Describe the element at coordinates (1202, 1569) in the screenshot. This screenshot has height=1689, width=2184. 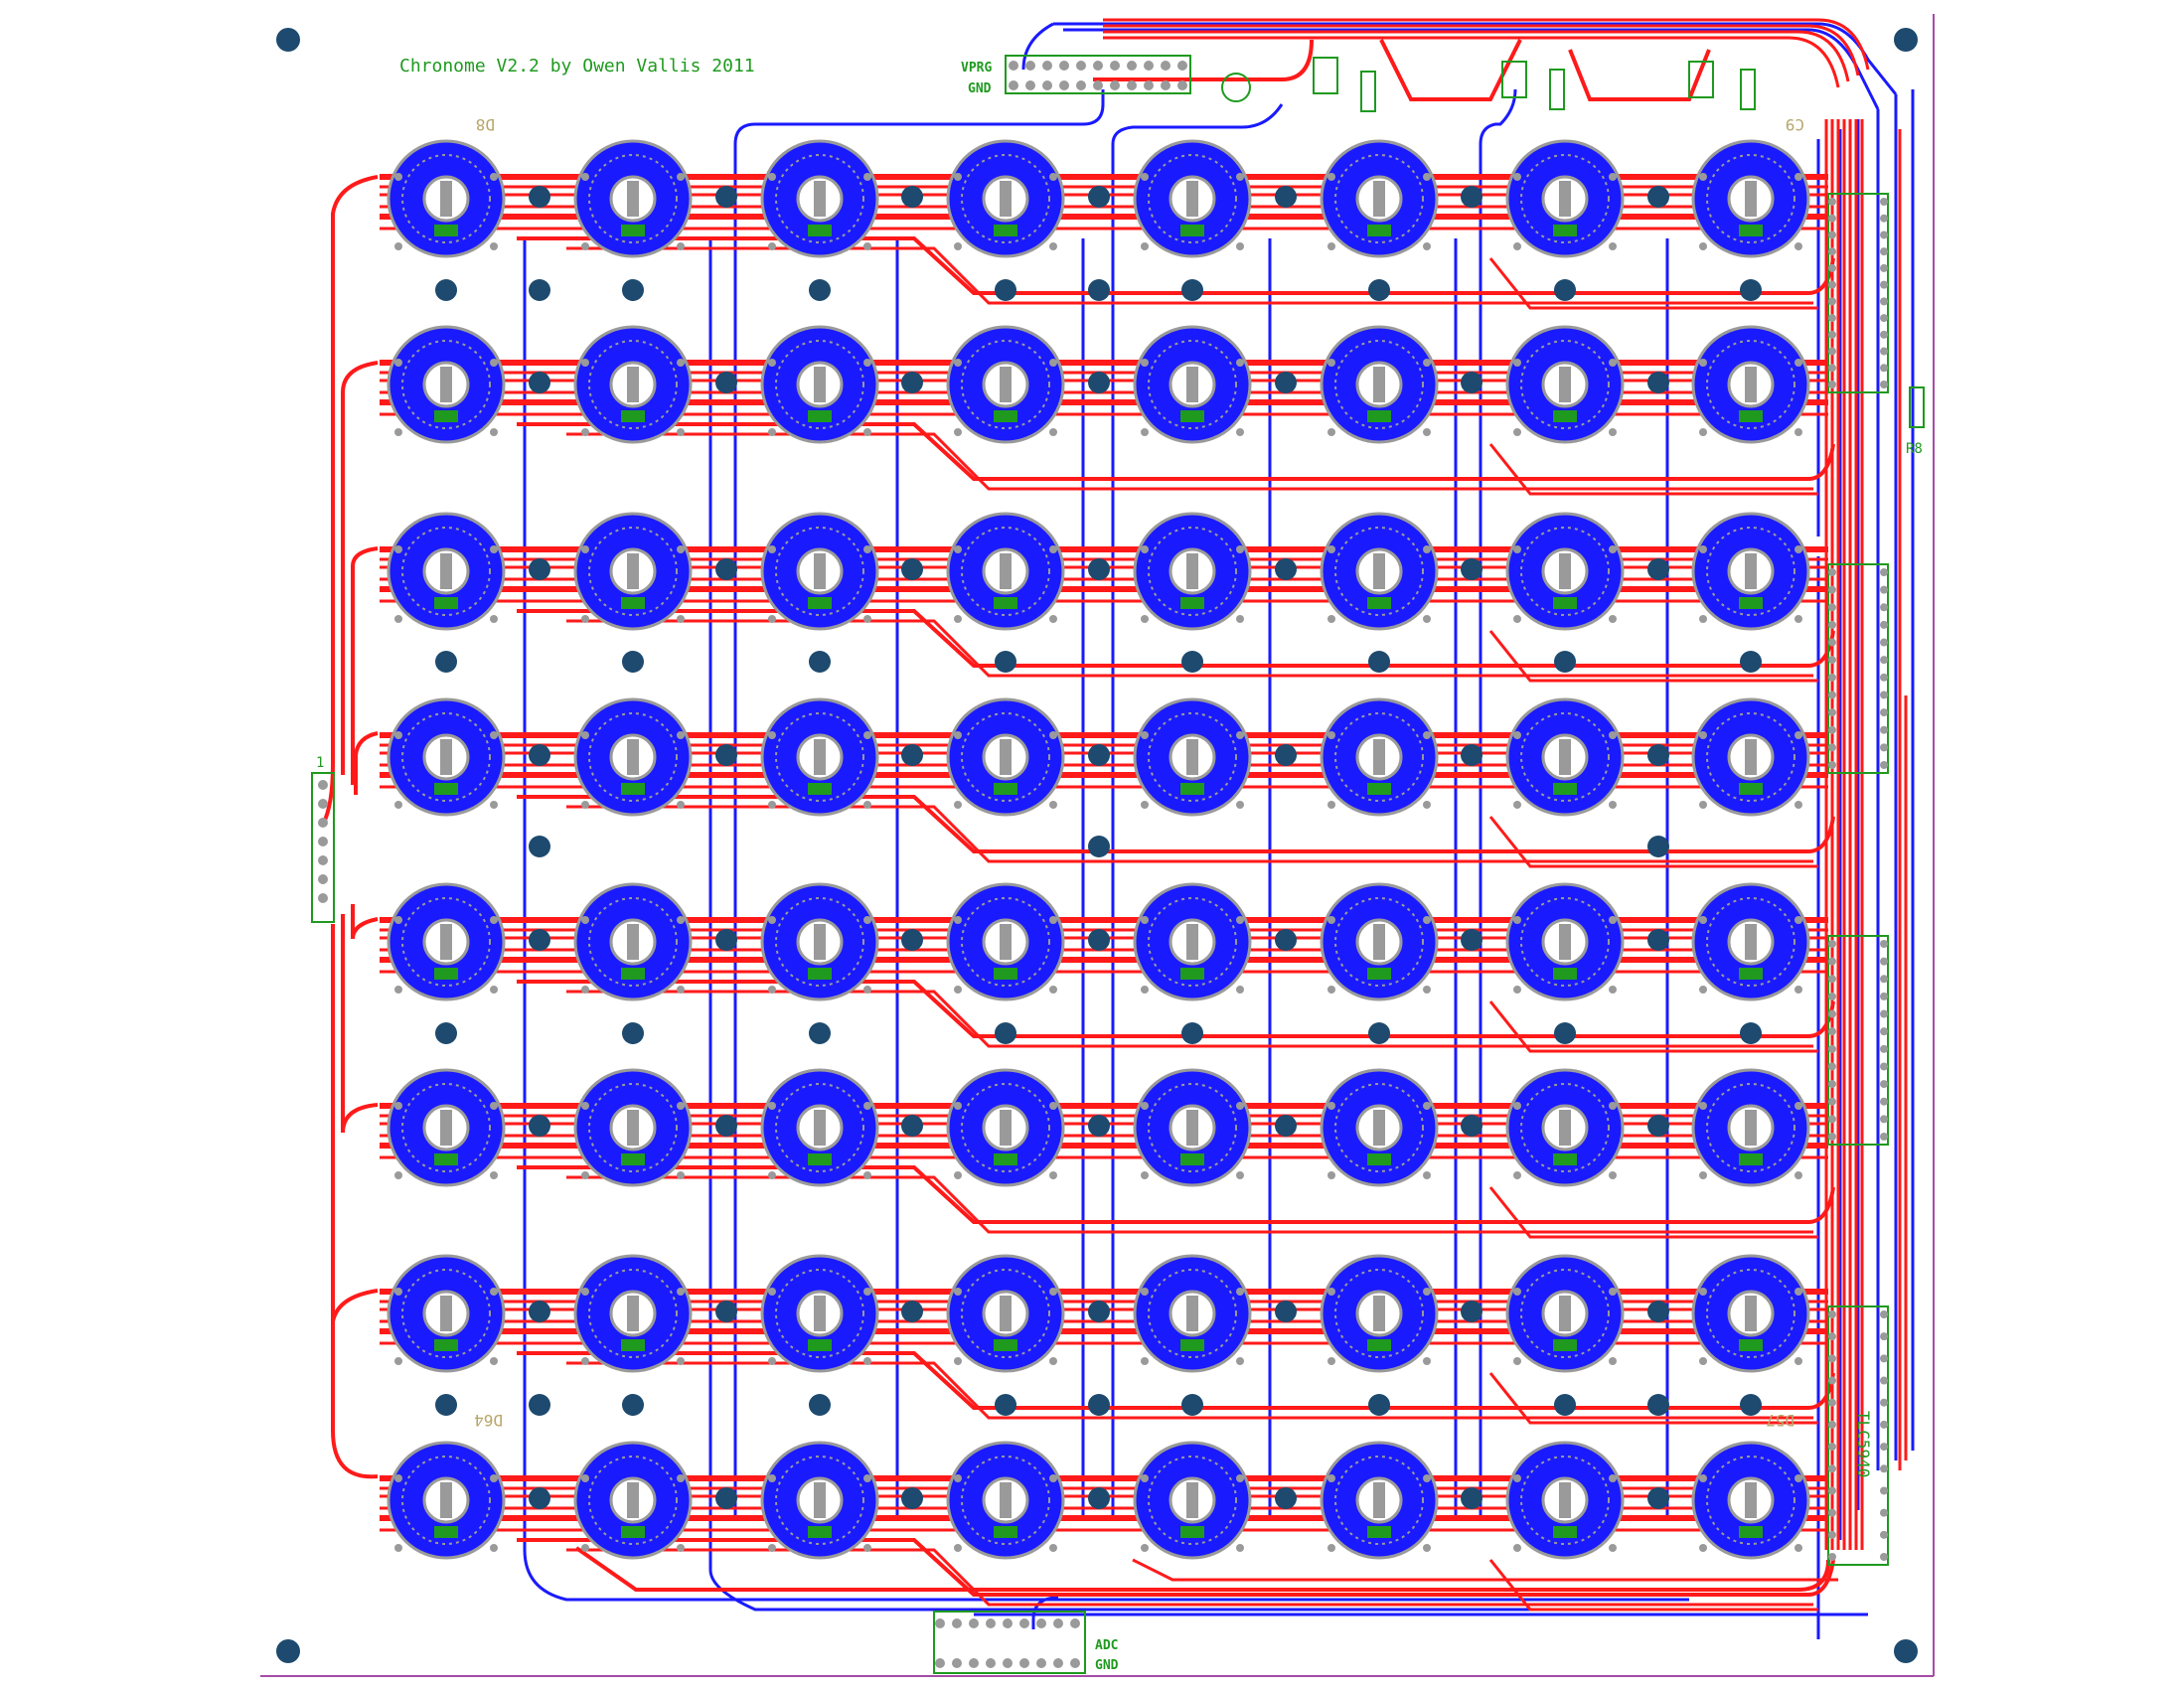
I see `bottom-trace` at that location.